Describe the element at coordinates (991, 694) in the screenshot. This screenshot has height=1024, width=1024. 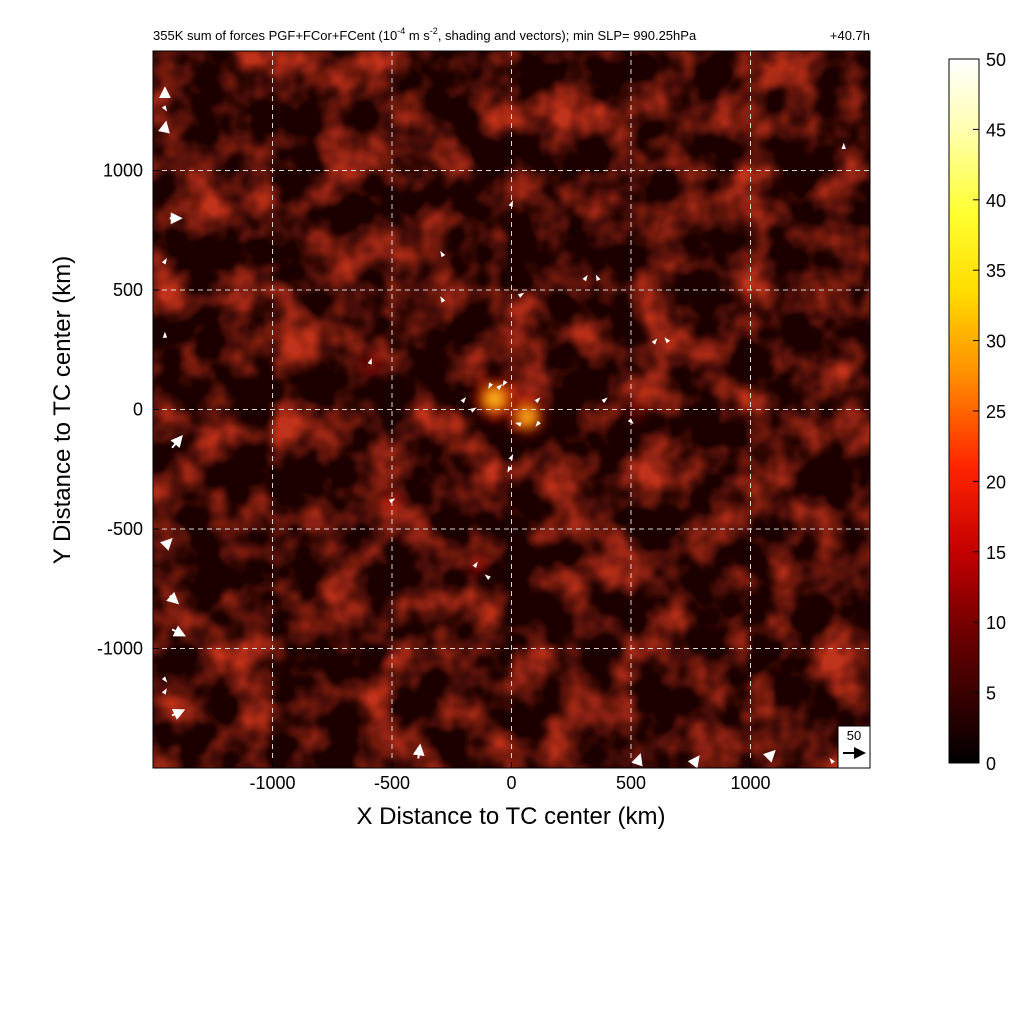
I see `colorbar-tick-label: 5` at that location.